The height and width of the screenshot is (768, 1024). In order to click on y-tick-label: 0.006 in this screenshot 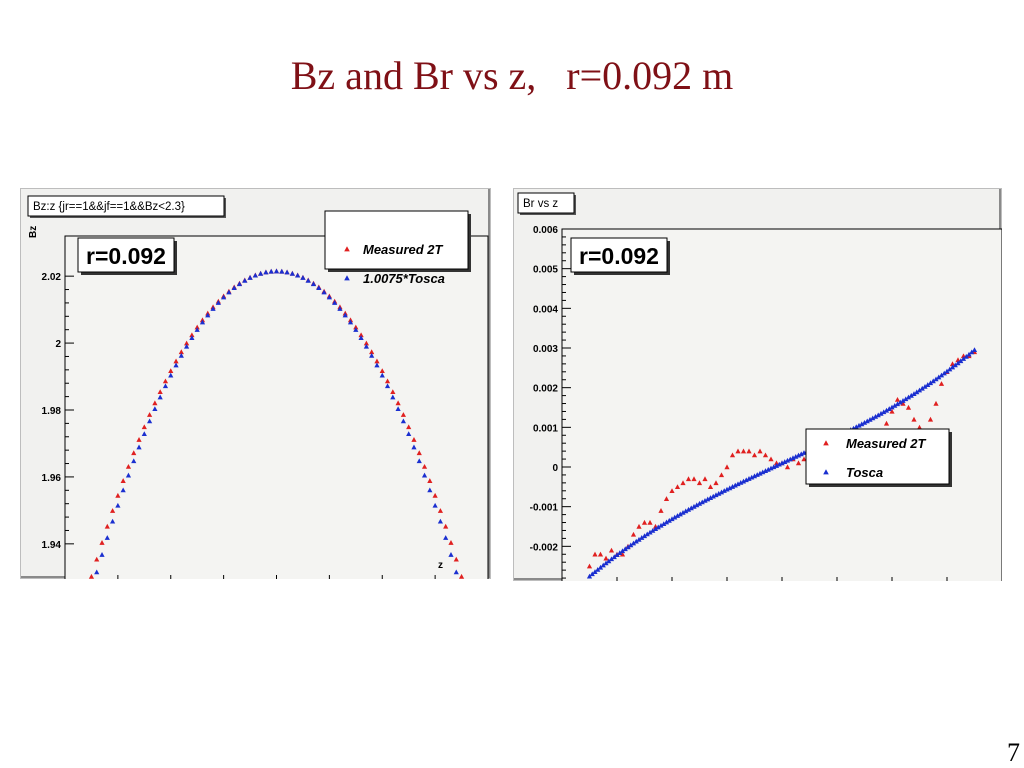, I will do `click(545, 230)`.